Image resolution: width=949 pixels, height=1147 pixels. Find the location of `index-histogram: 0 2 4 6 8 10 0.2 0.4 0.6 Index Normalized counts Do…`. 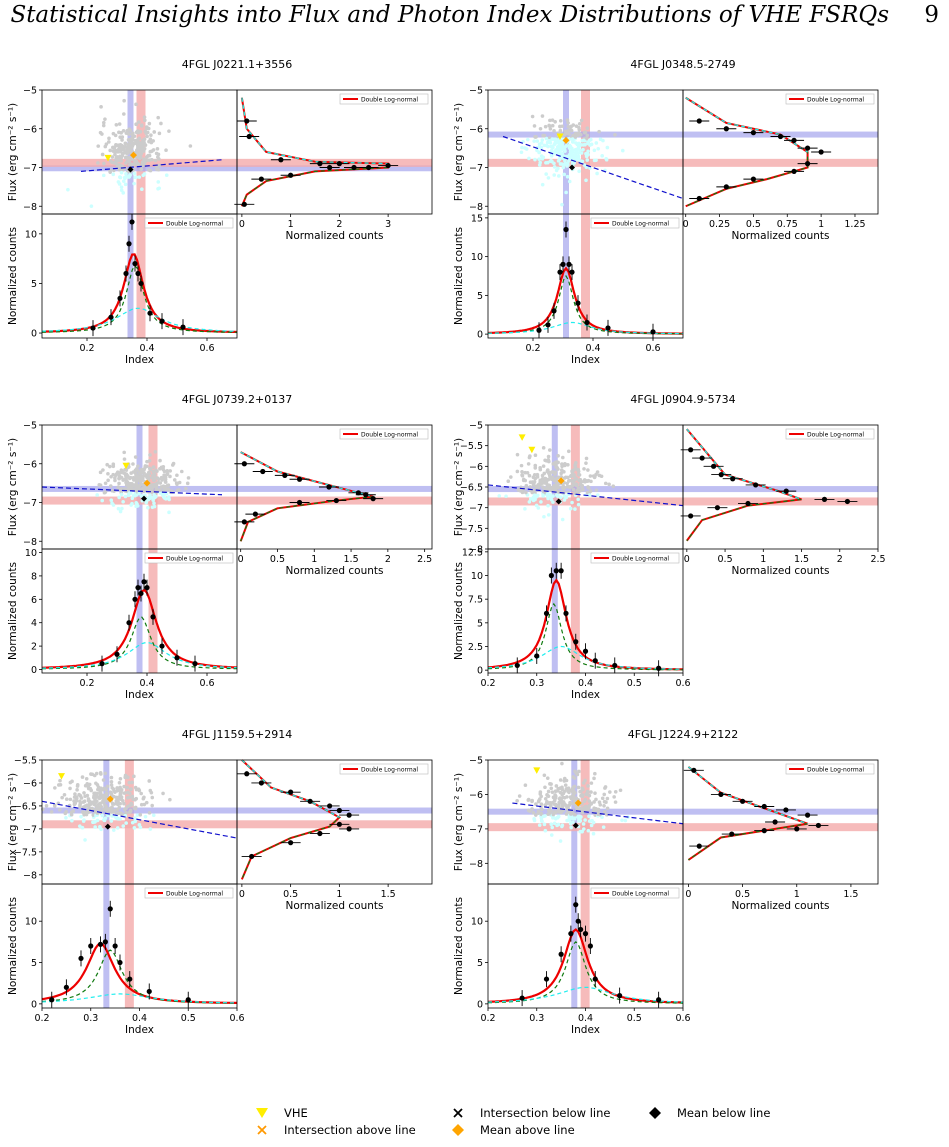

index-histogram: 0 2 4 6 8 10 0.2 0.4 0.6 Index Normalized counts Do… is located at coordinates (122, 624).